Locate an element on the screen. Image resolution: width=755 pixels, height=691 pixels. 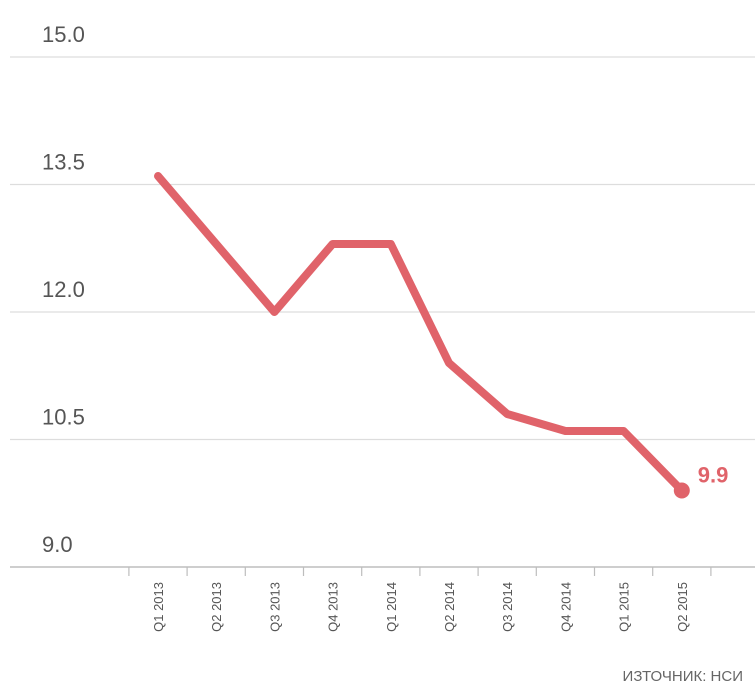
x-tick-label: Q3 2014 is located at coordinates (507, 607).